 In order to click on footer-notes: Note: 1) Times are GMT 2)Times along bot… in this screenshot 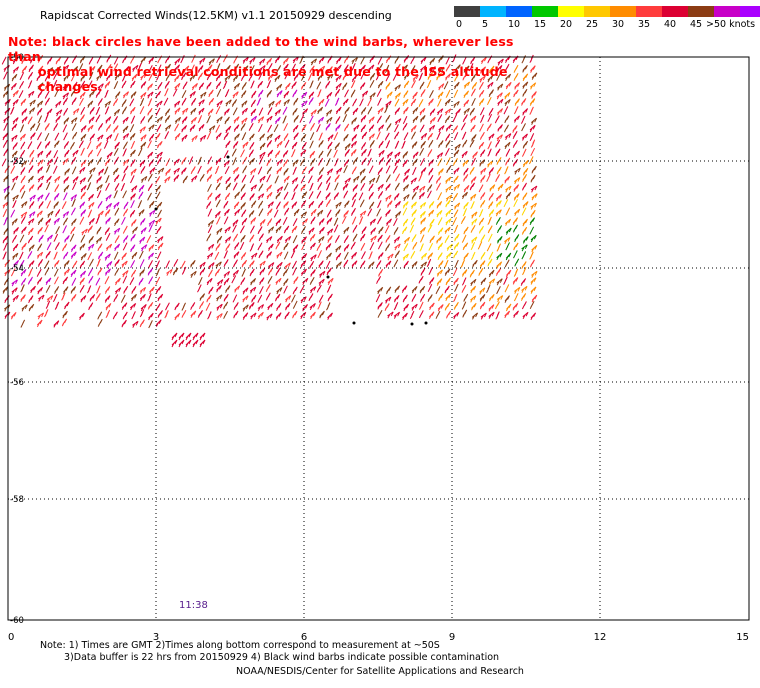, I will do `click(380, 659)`.